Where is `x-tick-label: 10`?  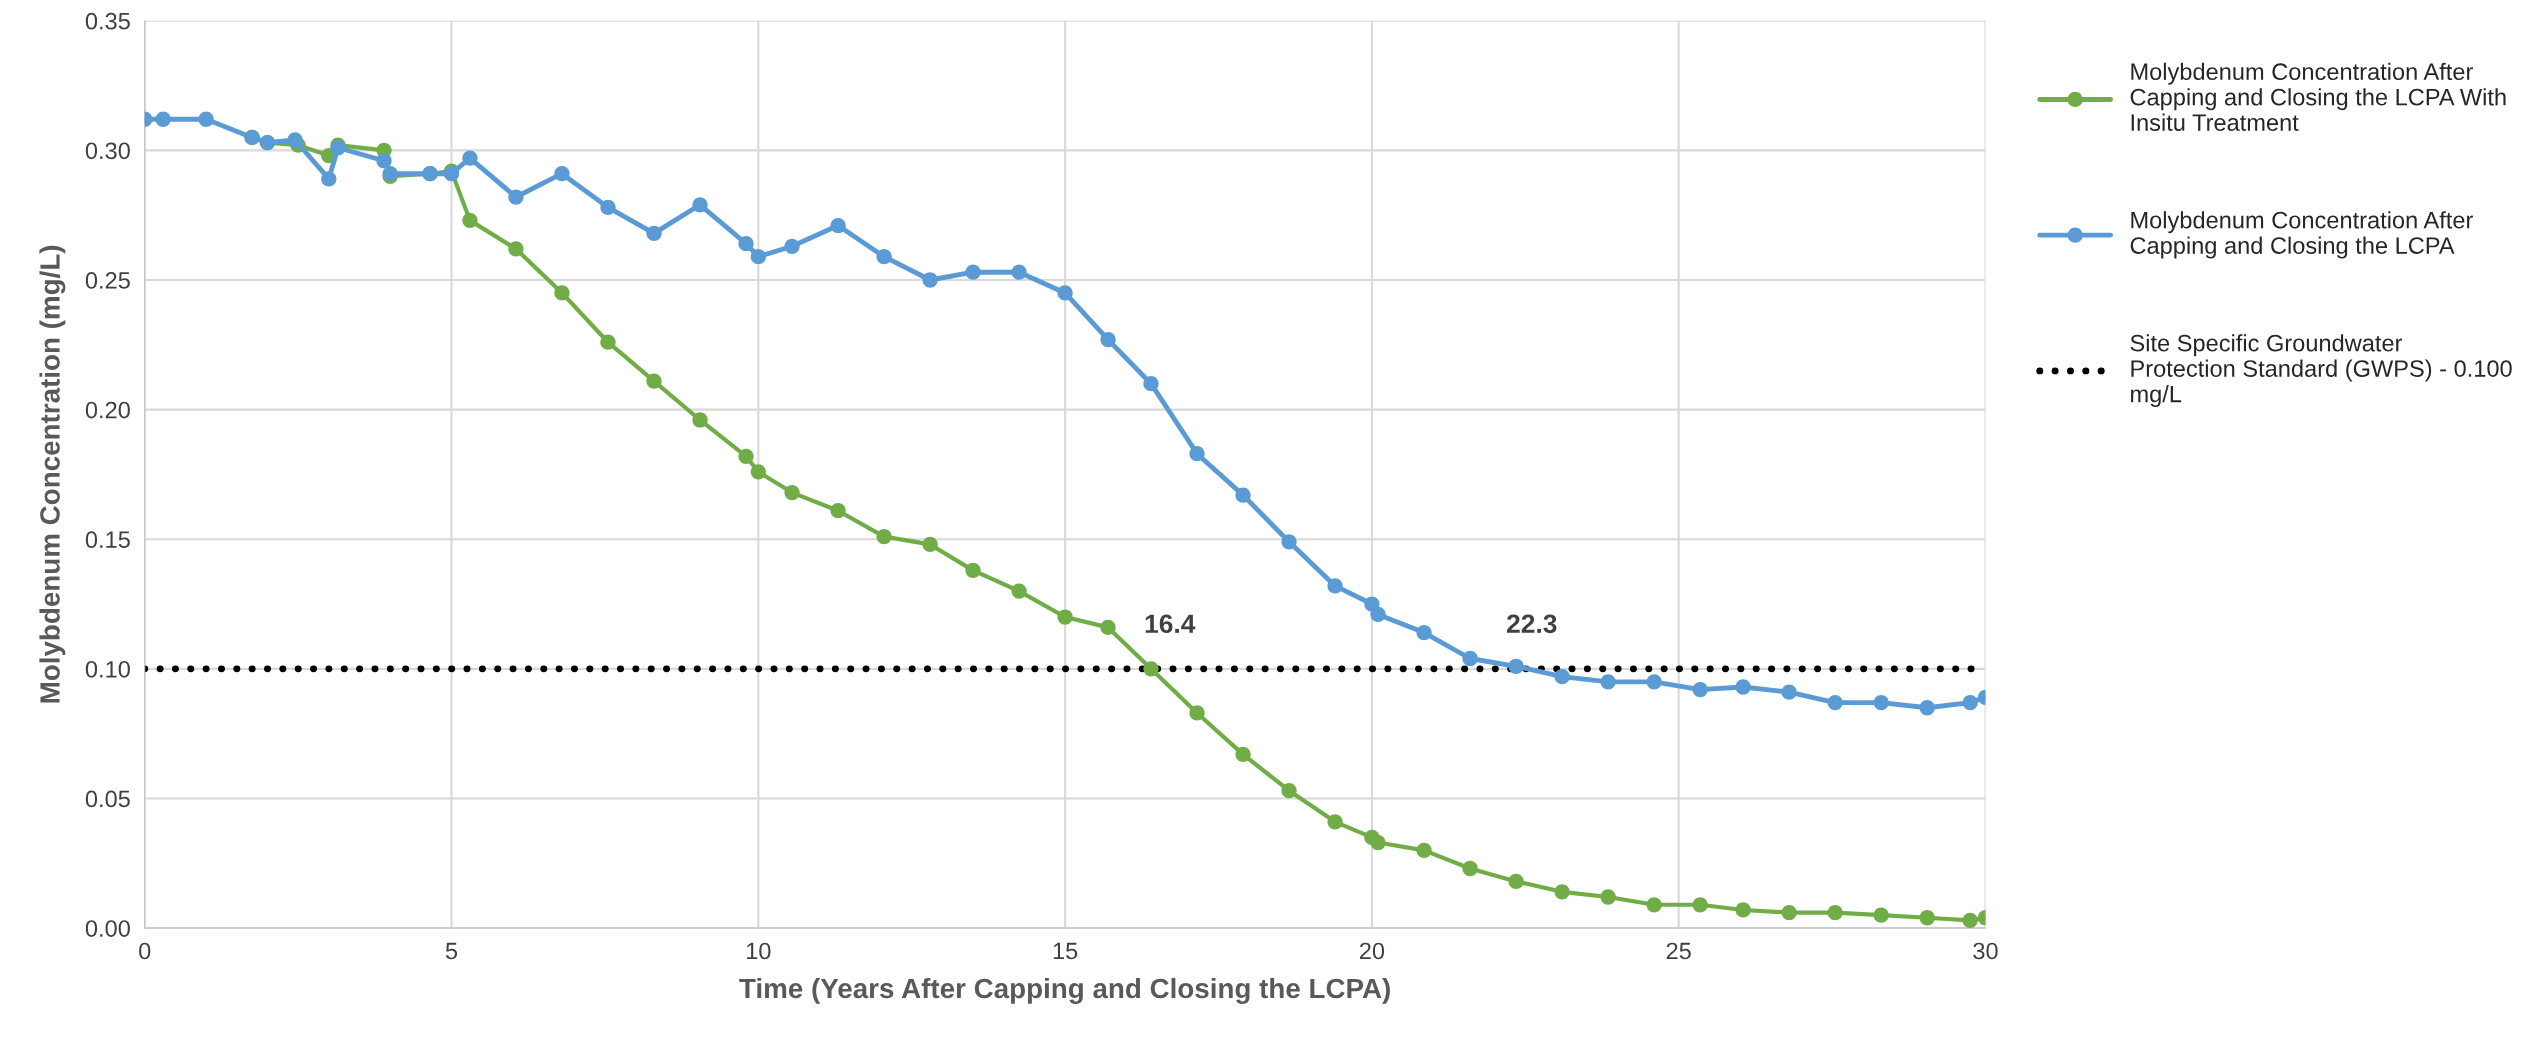 x-tick-label: 10 is located at coordinates (758, 951).